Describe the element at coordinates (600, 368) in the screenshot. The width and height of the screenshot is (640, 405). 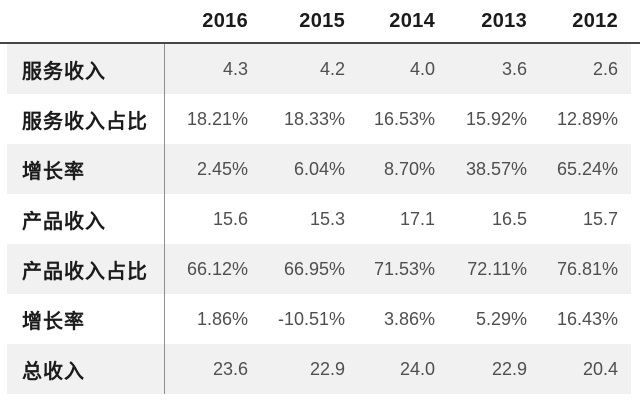
I see `value-cell: 20.4` at that location.